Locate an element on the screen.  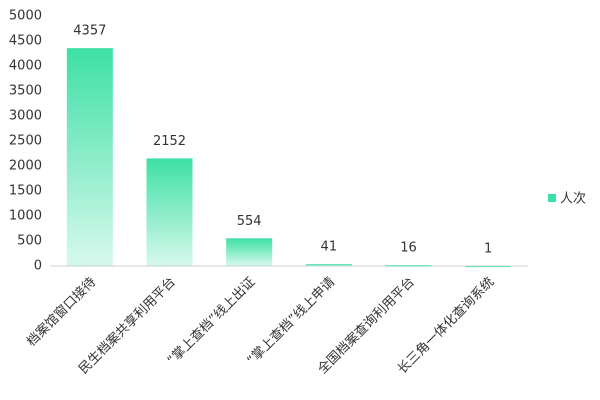
x-tick-label: “掌上查档”线上申请 is located at coordinates (291, 322).